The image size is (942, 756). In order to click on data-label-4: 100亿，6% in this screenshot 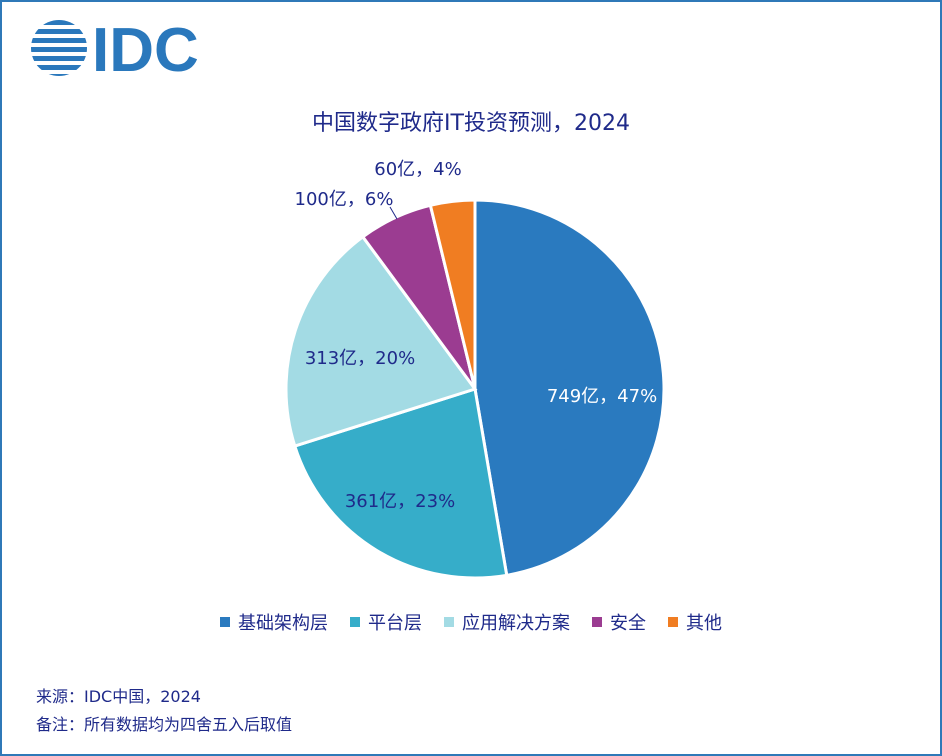, I will do `click(344, 199)`.